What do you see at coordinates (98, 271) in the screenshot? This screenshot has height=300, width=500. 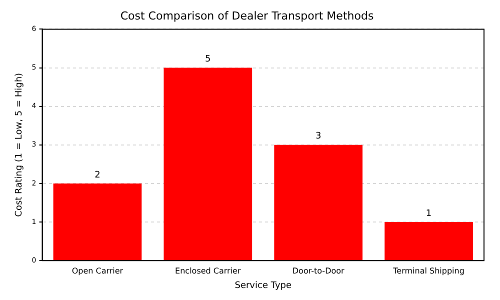 I see `x-tick-label: Open Carrier` at bounding box center [98, 271].